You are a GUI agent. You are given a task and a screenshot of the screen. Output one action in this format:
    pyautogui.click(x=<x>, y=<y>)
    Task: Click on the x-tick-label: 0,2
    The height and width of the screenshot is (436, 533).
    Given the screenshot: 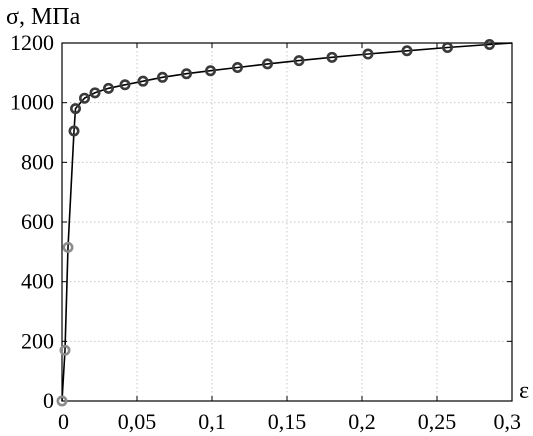 What is the action you would take?
    pyautogui.click(x=362, y=421)
    